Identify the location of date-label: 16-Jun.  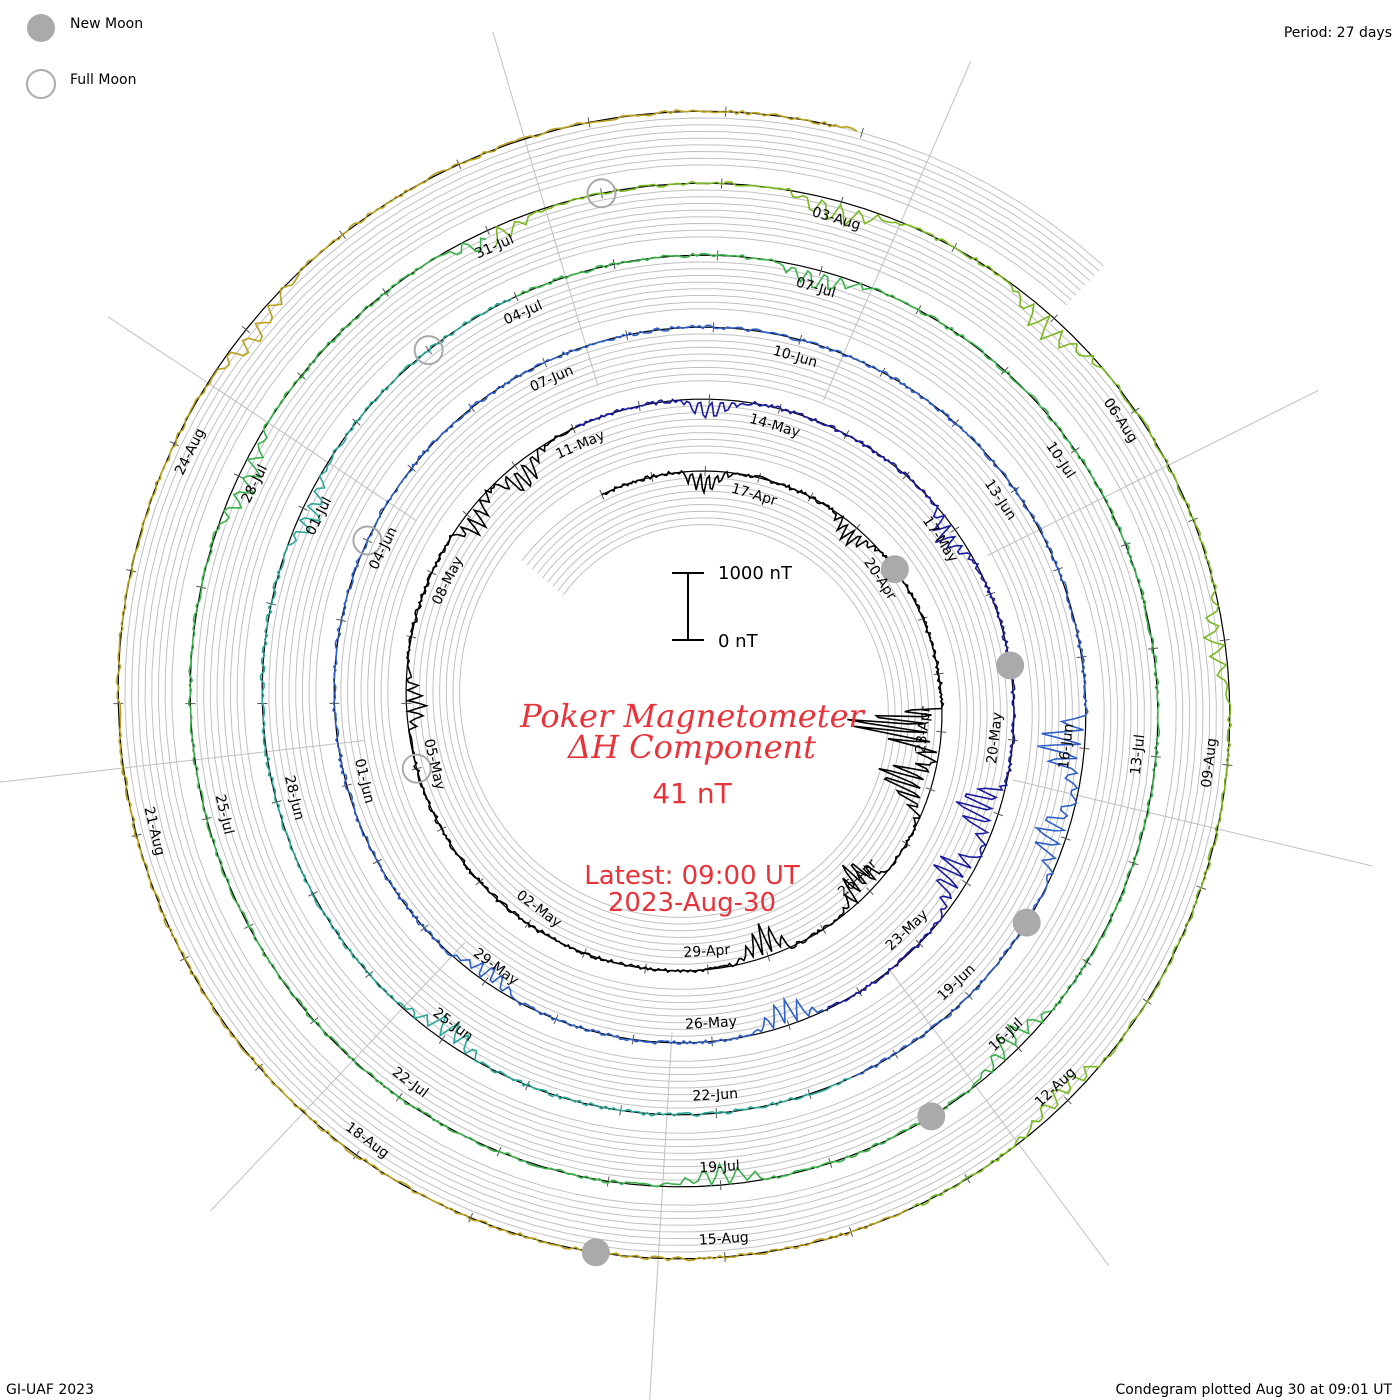
(1066, 746).